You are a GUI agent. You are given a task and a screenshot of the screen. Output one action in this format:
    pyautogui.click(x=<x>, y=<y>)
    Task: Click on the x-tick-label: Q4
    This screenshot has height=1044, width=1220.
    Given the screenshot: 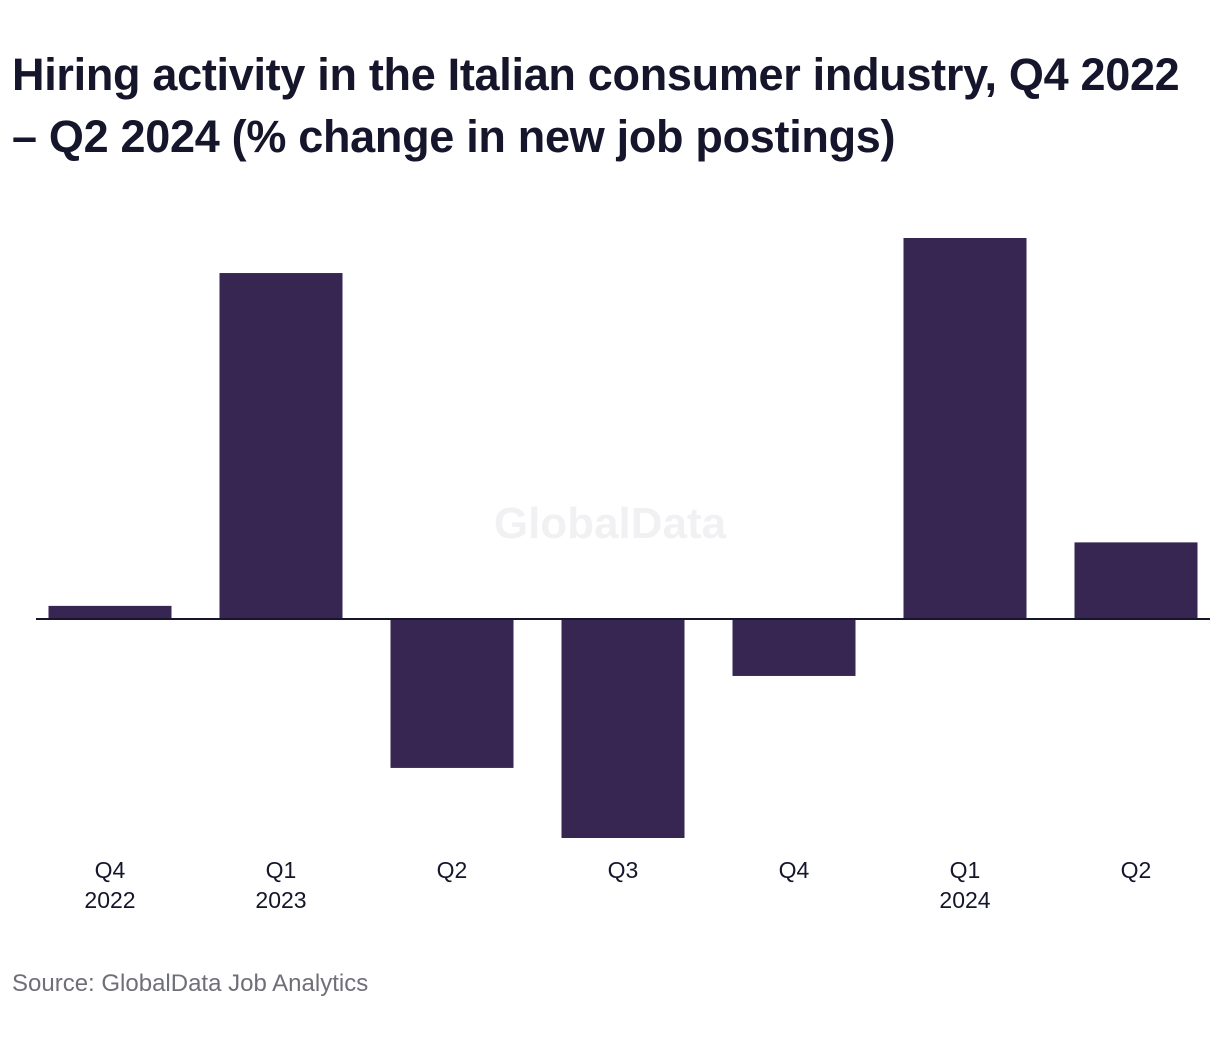 What is the action you would take?
    pyautogui.click(x=794, y=870)
    